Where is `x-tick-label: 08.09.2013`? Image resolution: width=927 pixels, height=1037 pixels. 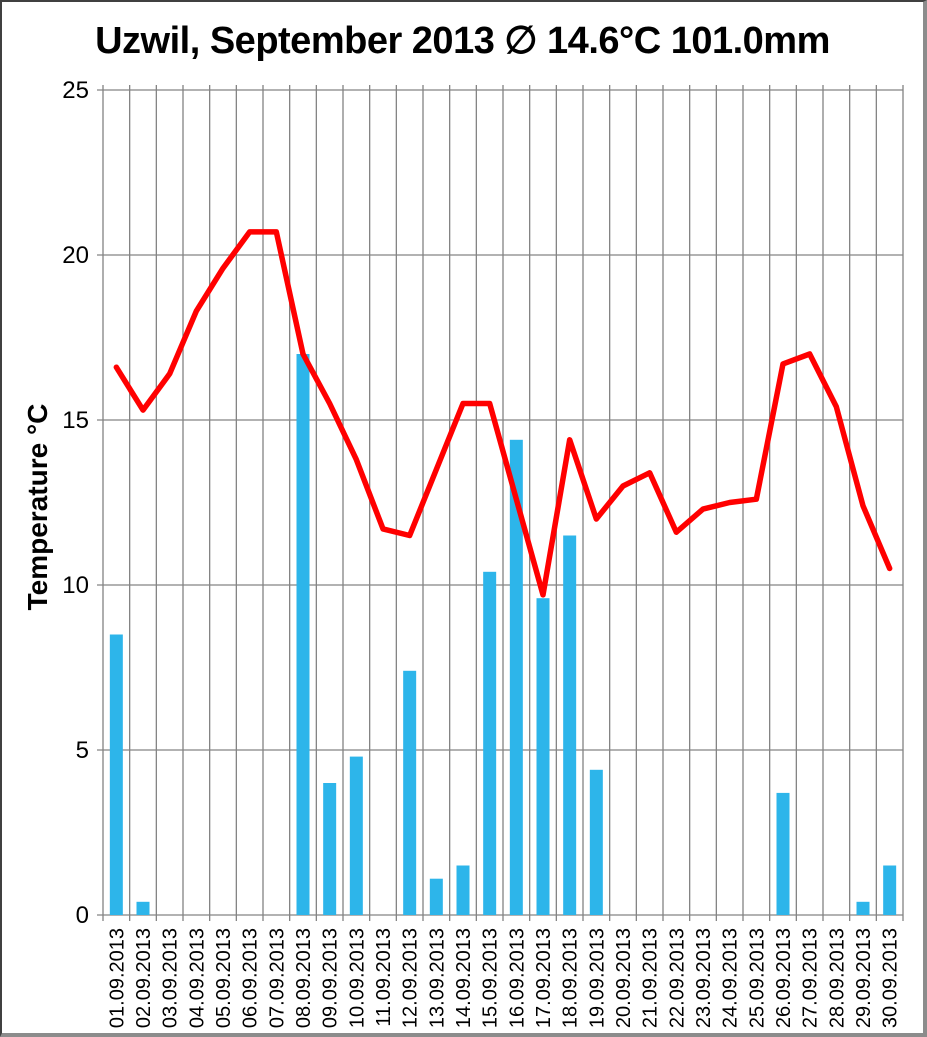 x-tick-label: 08.09.2013 is located at coordinates (304, 978).